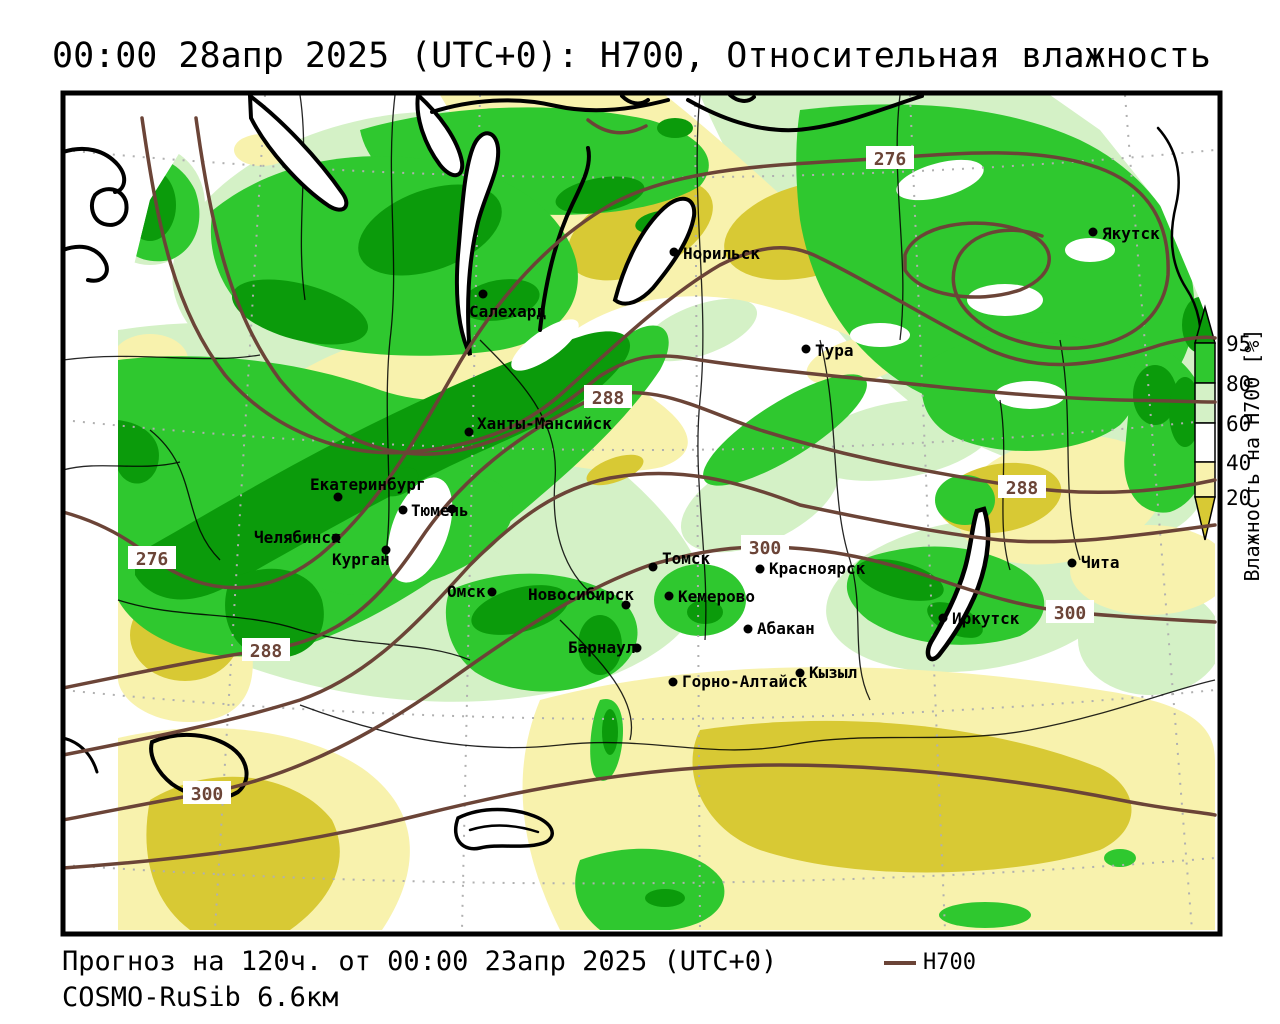  What do you see at coordinates (466, 591) in the screenshot?
I see `city-label: Омск` at bounding box center [466, 591].